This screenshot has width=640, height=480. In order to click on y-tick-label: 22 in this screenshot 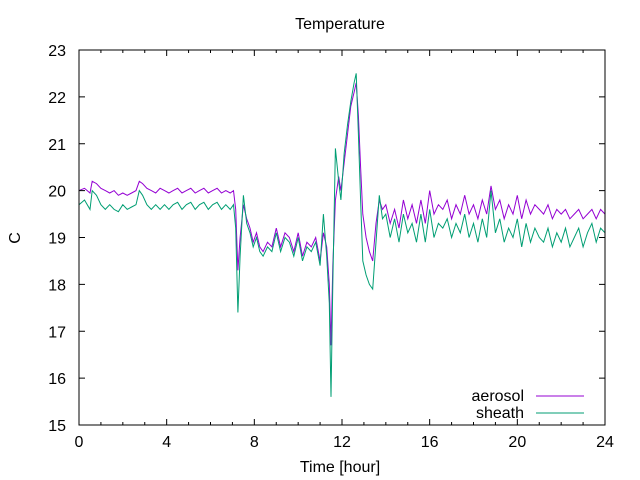, I will do `click(57, 98)`.